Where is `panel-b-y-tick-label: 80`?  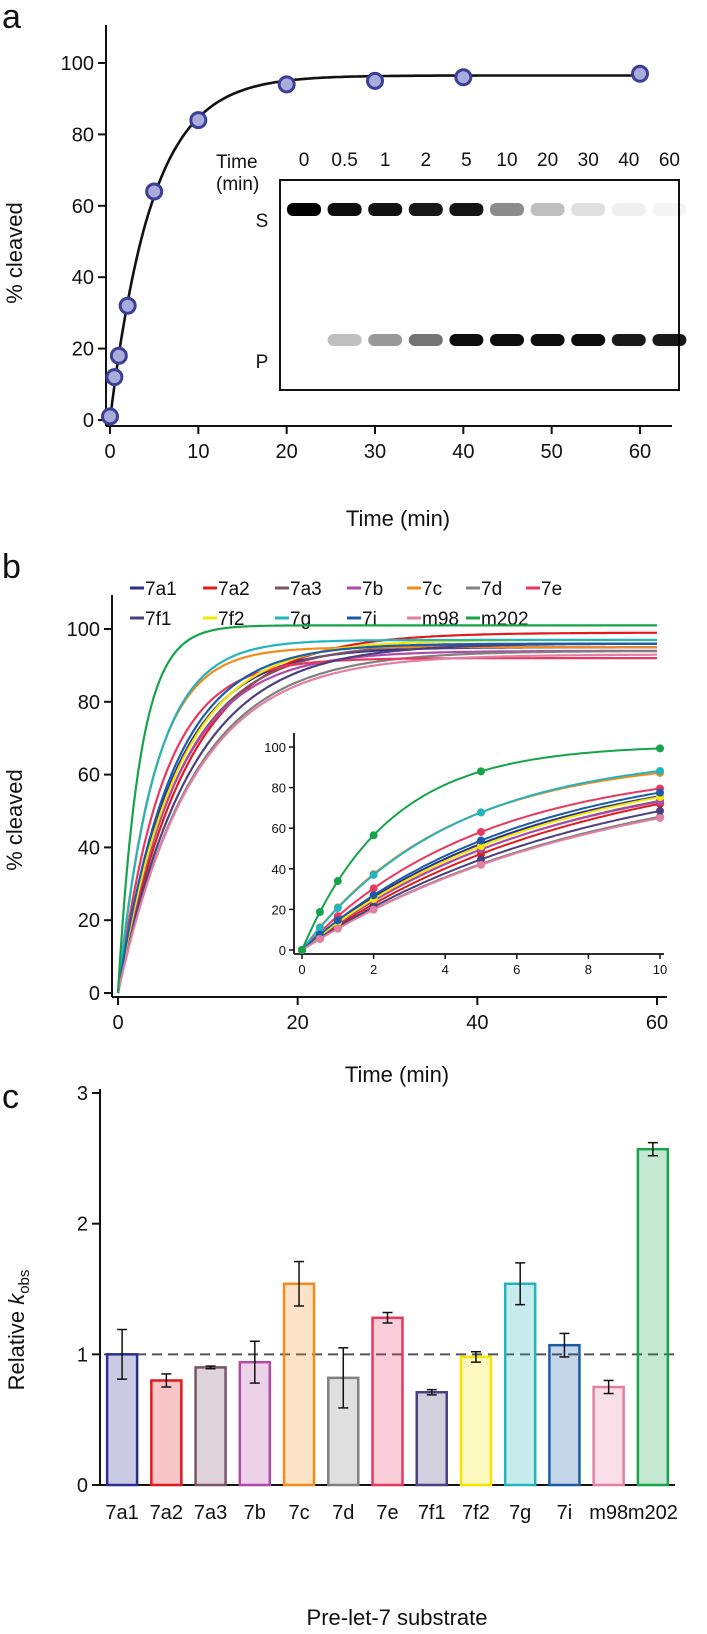 panel-b-y-tick-label: 80 is located at coordinates (89, 703).